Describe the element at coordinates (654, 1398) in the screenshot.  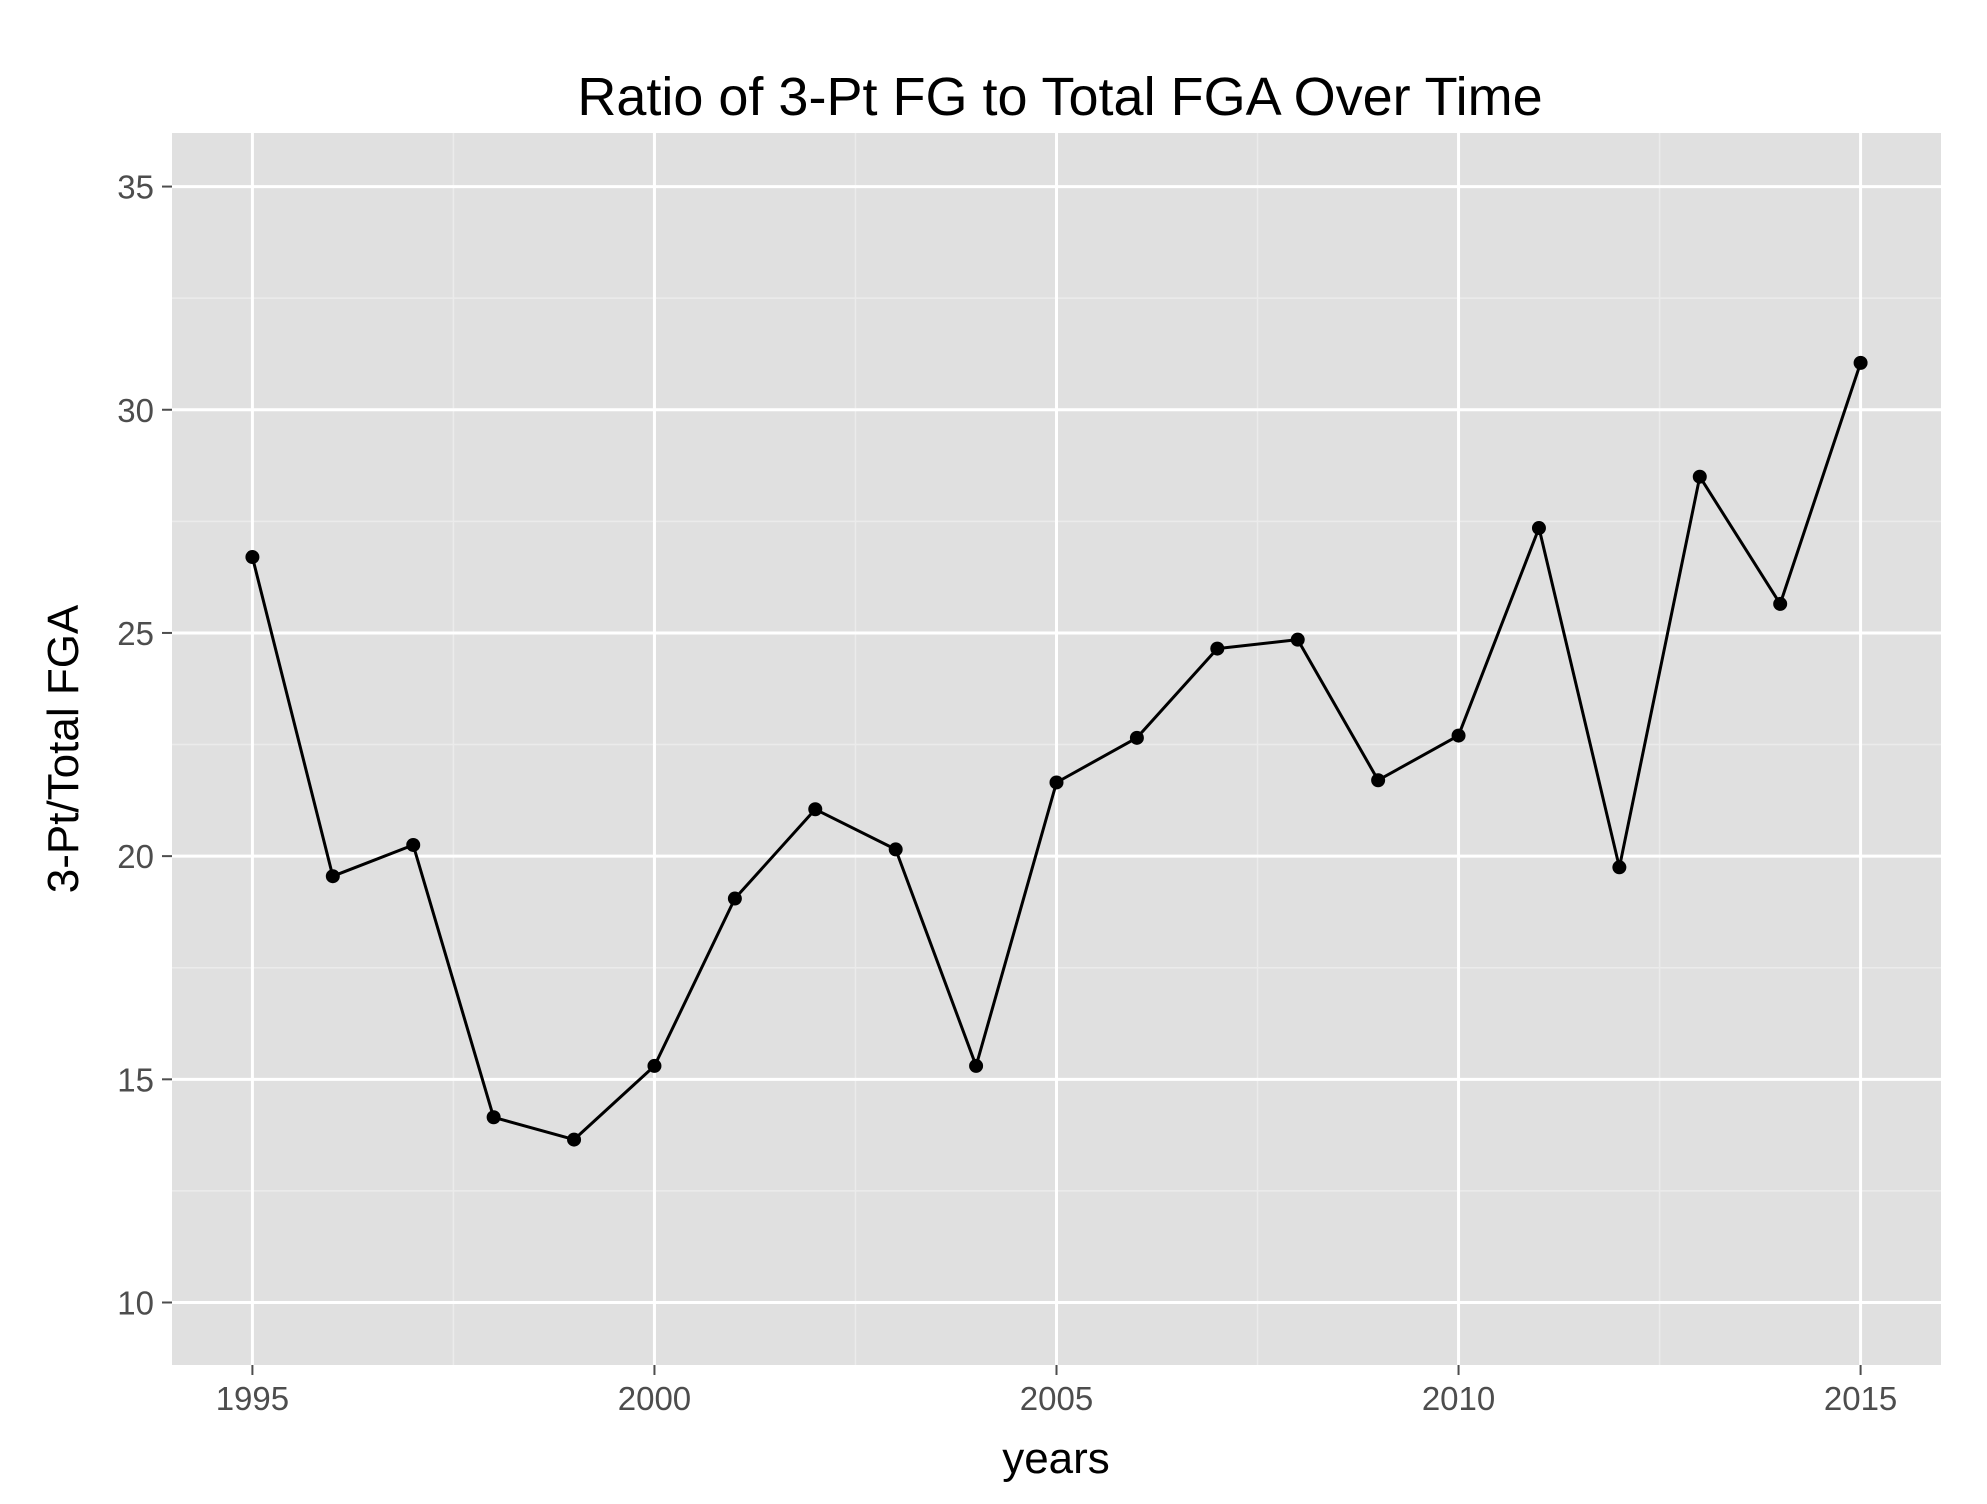
I see `x-tick-label: 2000` at that location.